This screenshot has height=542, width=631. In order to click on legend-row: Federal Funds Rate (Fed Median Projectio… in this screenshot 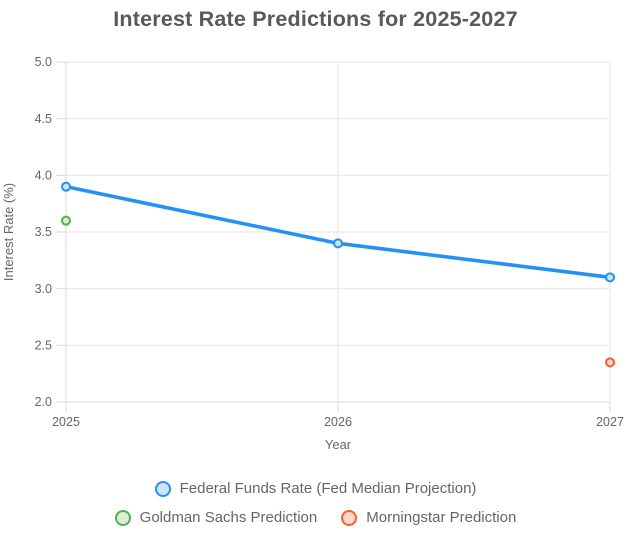, I will do `click(315, 489)`.